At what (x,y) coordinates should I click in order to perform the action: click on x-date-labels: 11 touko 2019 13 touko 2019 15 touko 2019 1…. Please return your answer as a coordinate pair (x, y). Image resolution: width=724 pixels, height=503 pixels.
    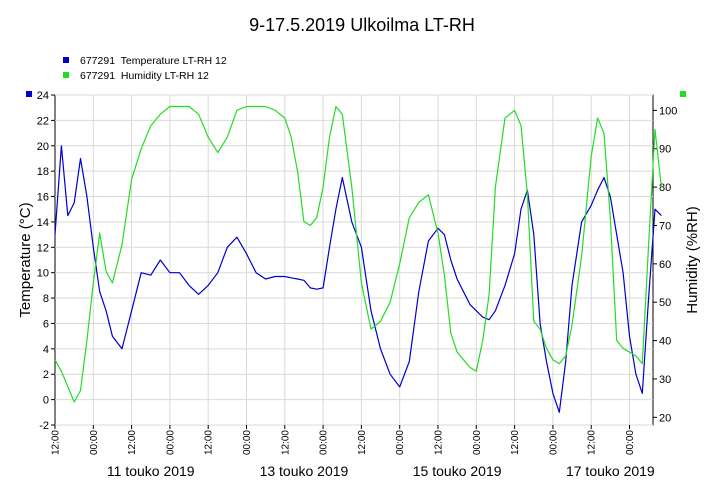
    Looking at the image, I should click on (381, 471).